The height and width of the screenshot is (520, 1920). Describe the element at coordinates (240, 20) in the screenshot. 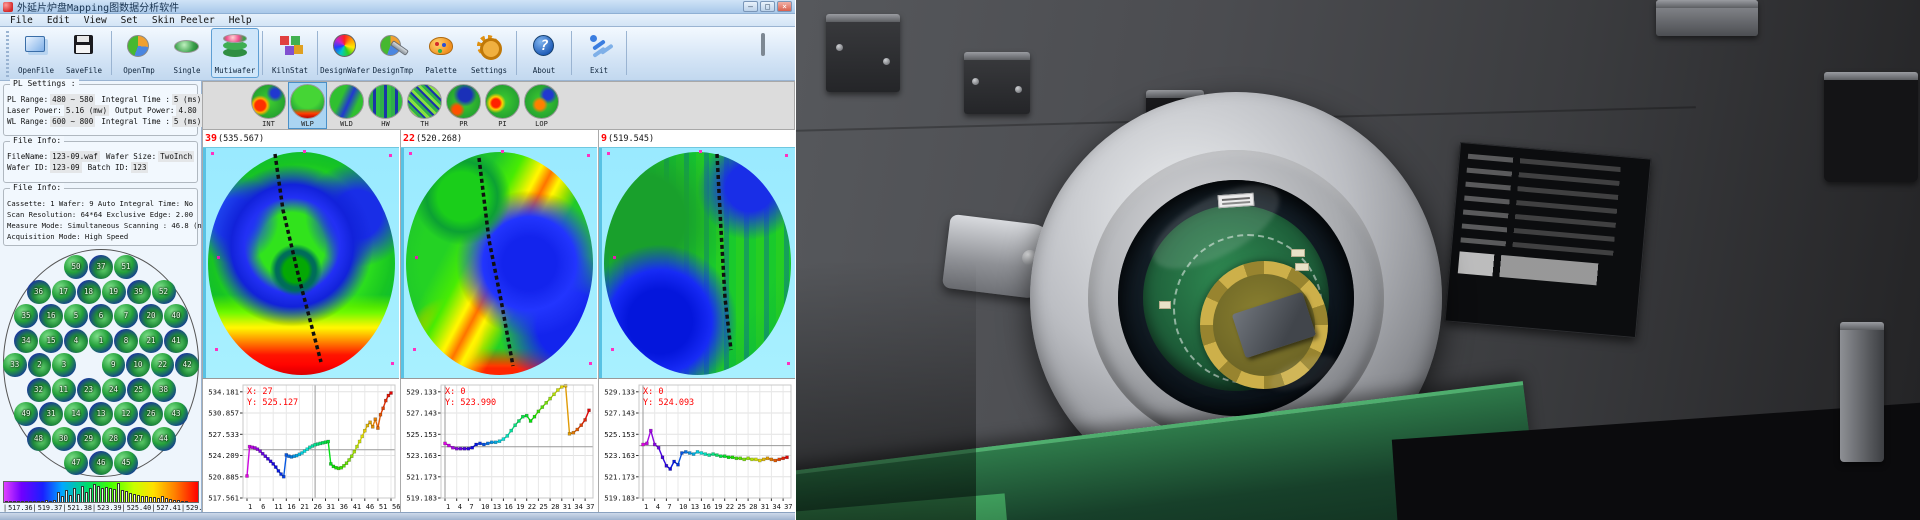

I see `menu-item-help: Help` at that location.